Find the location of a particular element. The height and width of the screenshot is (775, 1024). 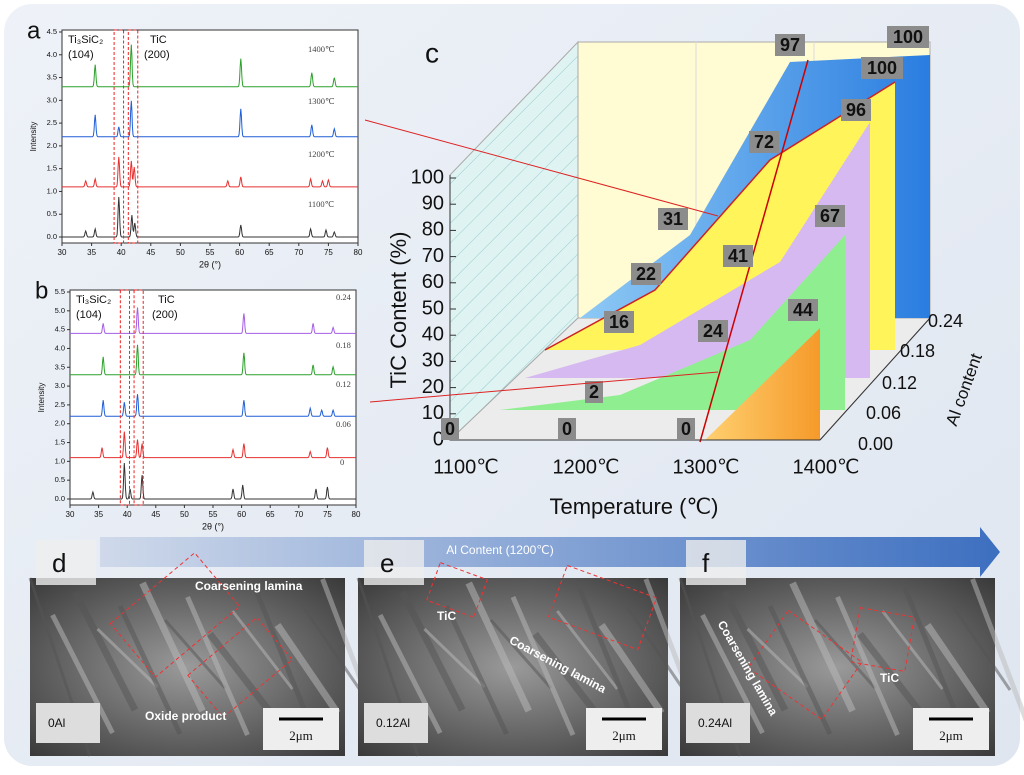

curve-label: 0.06 is located at coordinates (343, 424).